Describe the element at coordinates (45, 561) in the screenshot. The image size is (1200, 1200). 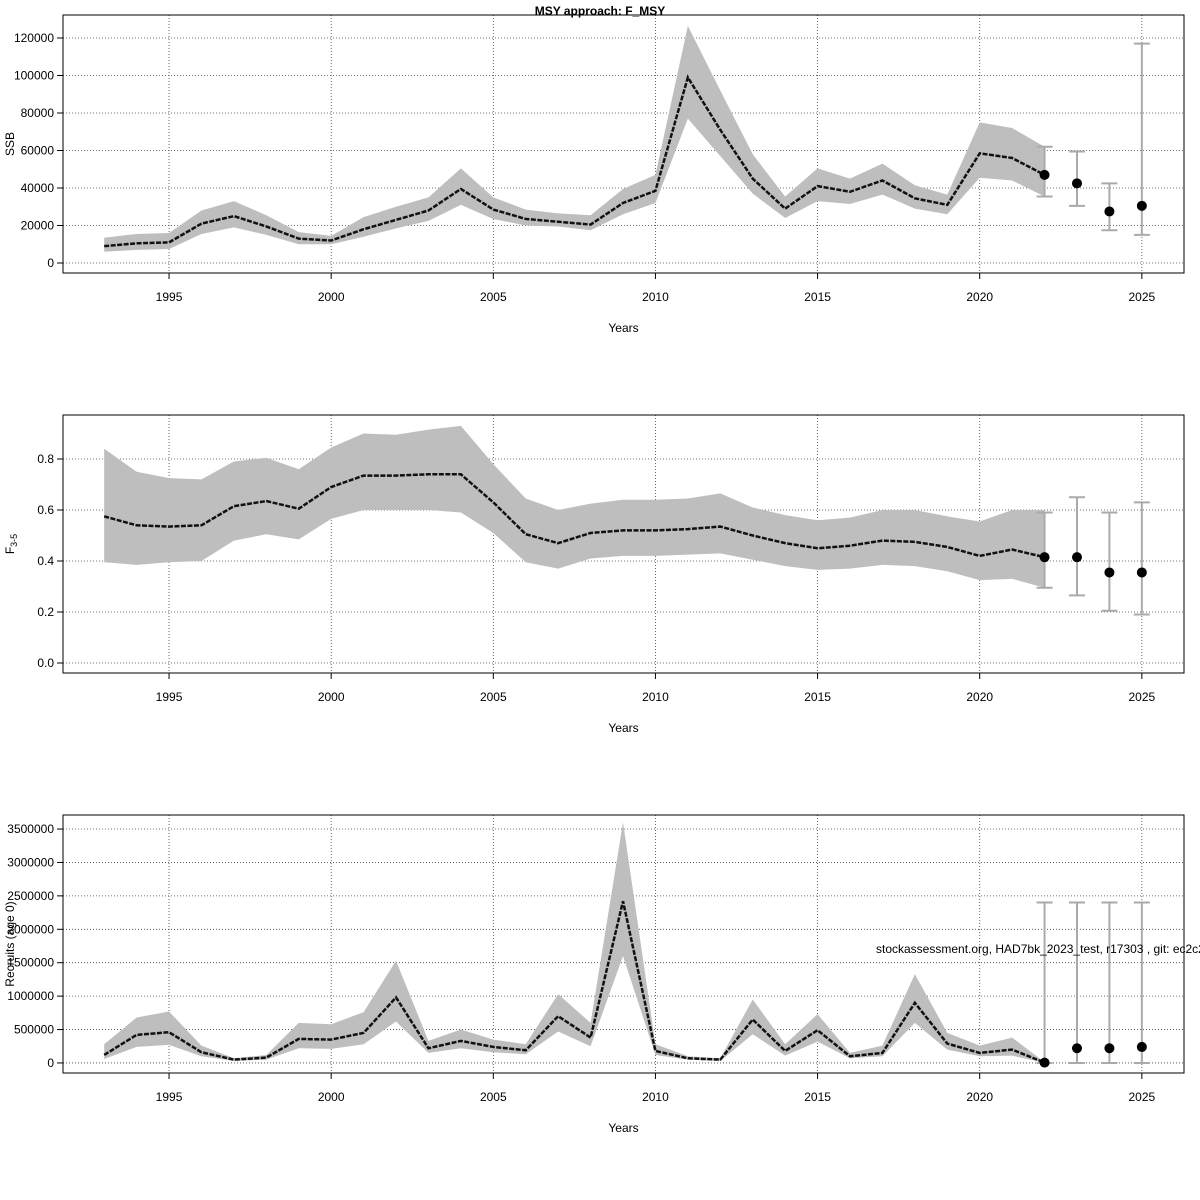
I see `y-tick-label: 0.4` at that location.